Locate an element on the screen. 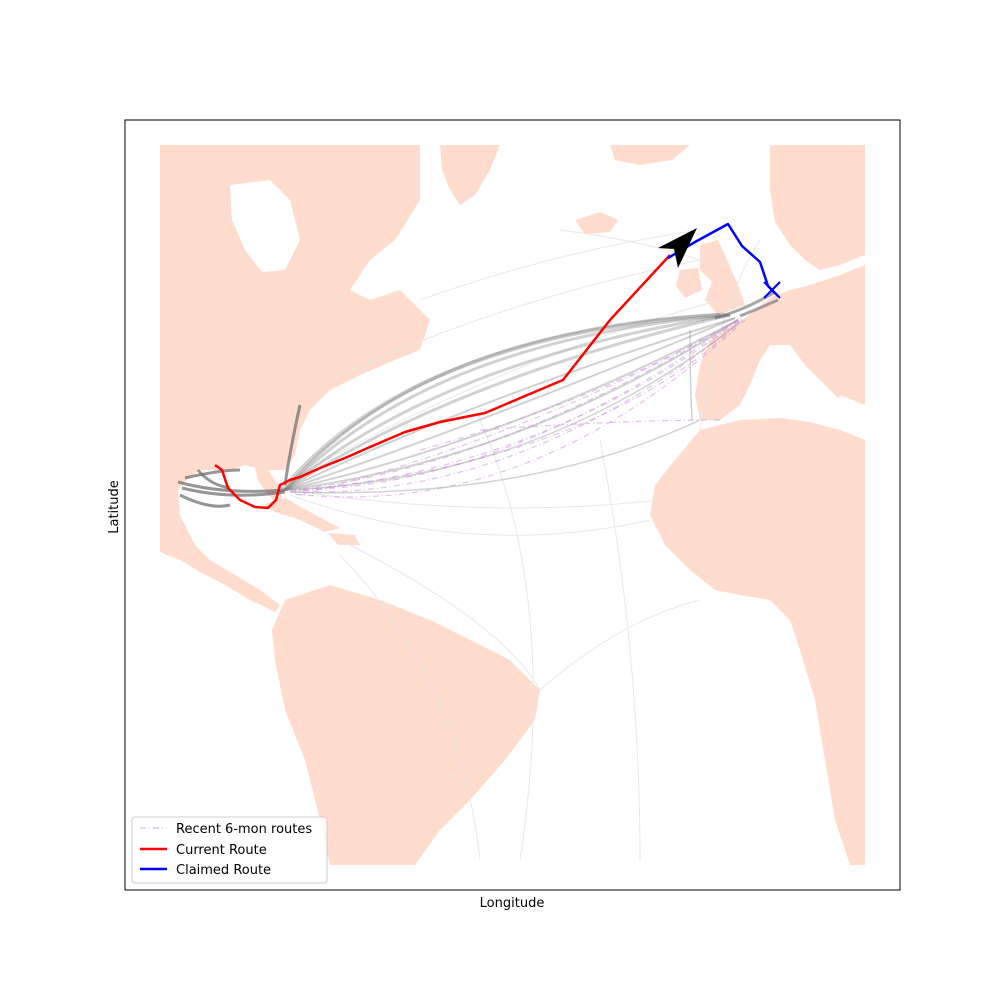  land-north-america is located at coordinates (295, 378).